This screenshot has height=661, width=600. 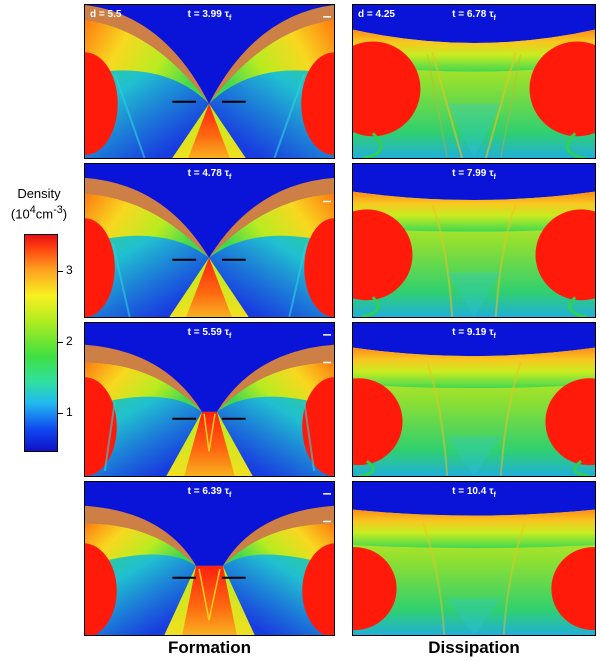 What do you see at coordinates (474, 15) in the screenshot?
I see `time-label: t = 6.78 τf` at bounding box center [474, 15].